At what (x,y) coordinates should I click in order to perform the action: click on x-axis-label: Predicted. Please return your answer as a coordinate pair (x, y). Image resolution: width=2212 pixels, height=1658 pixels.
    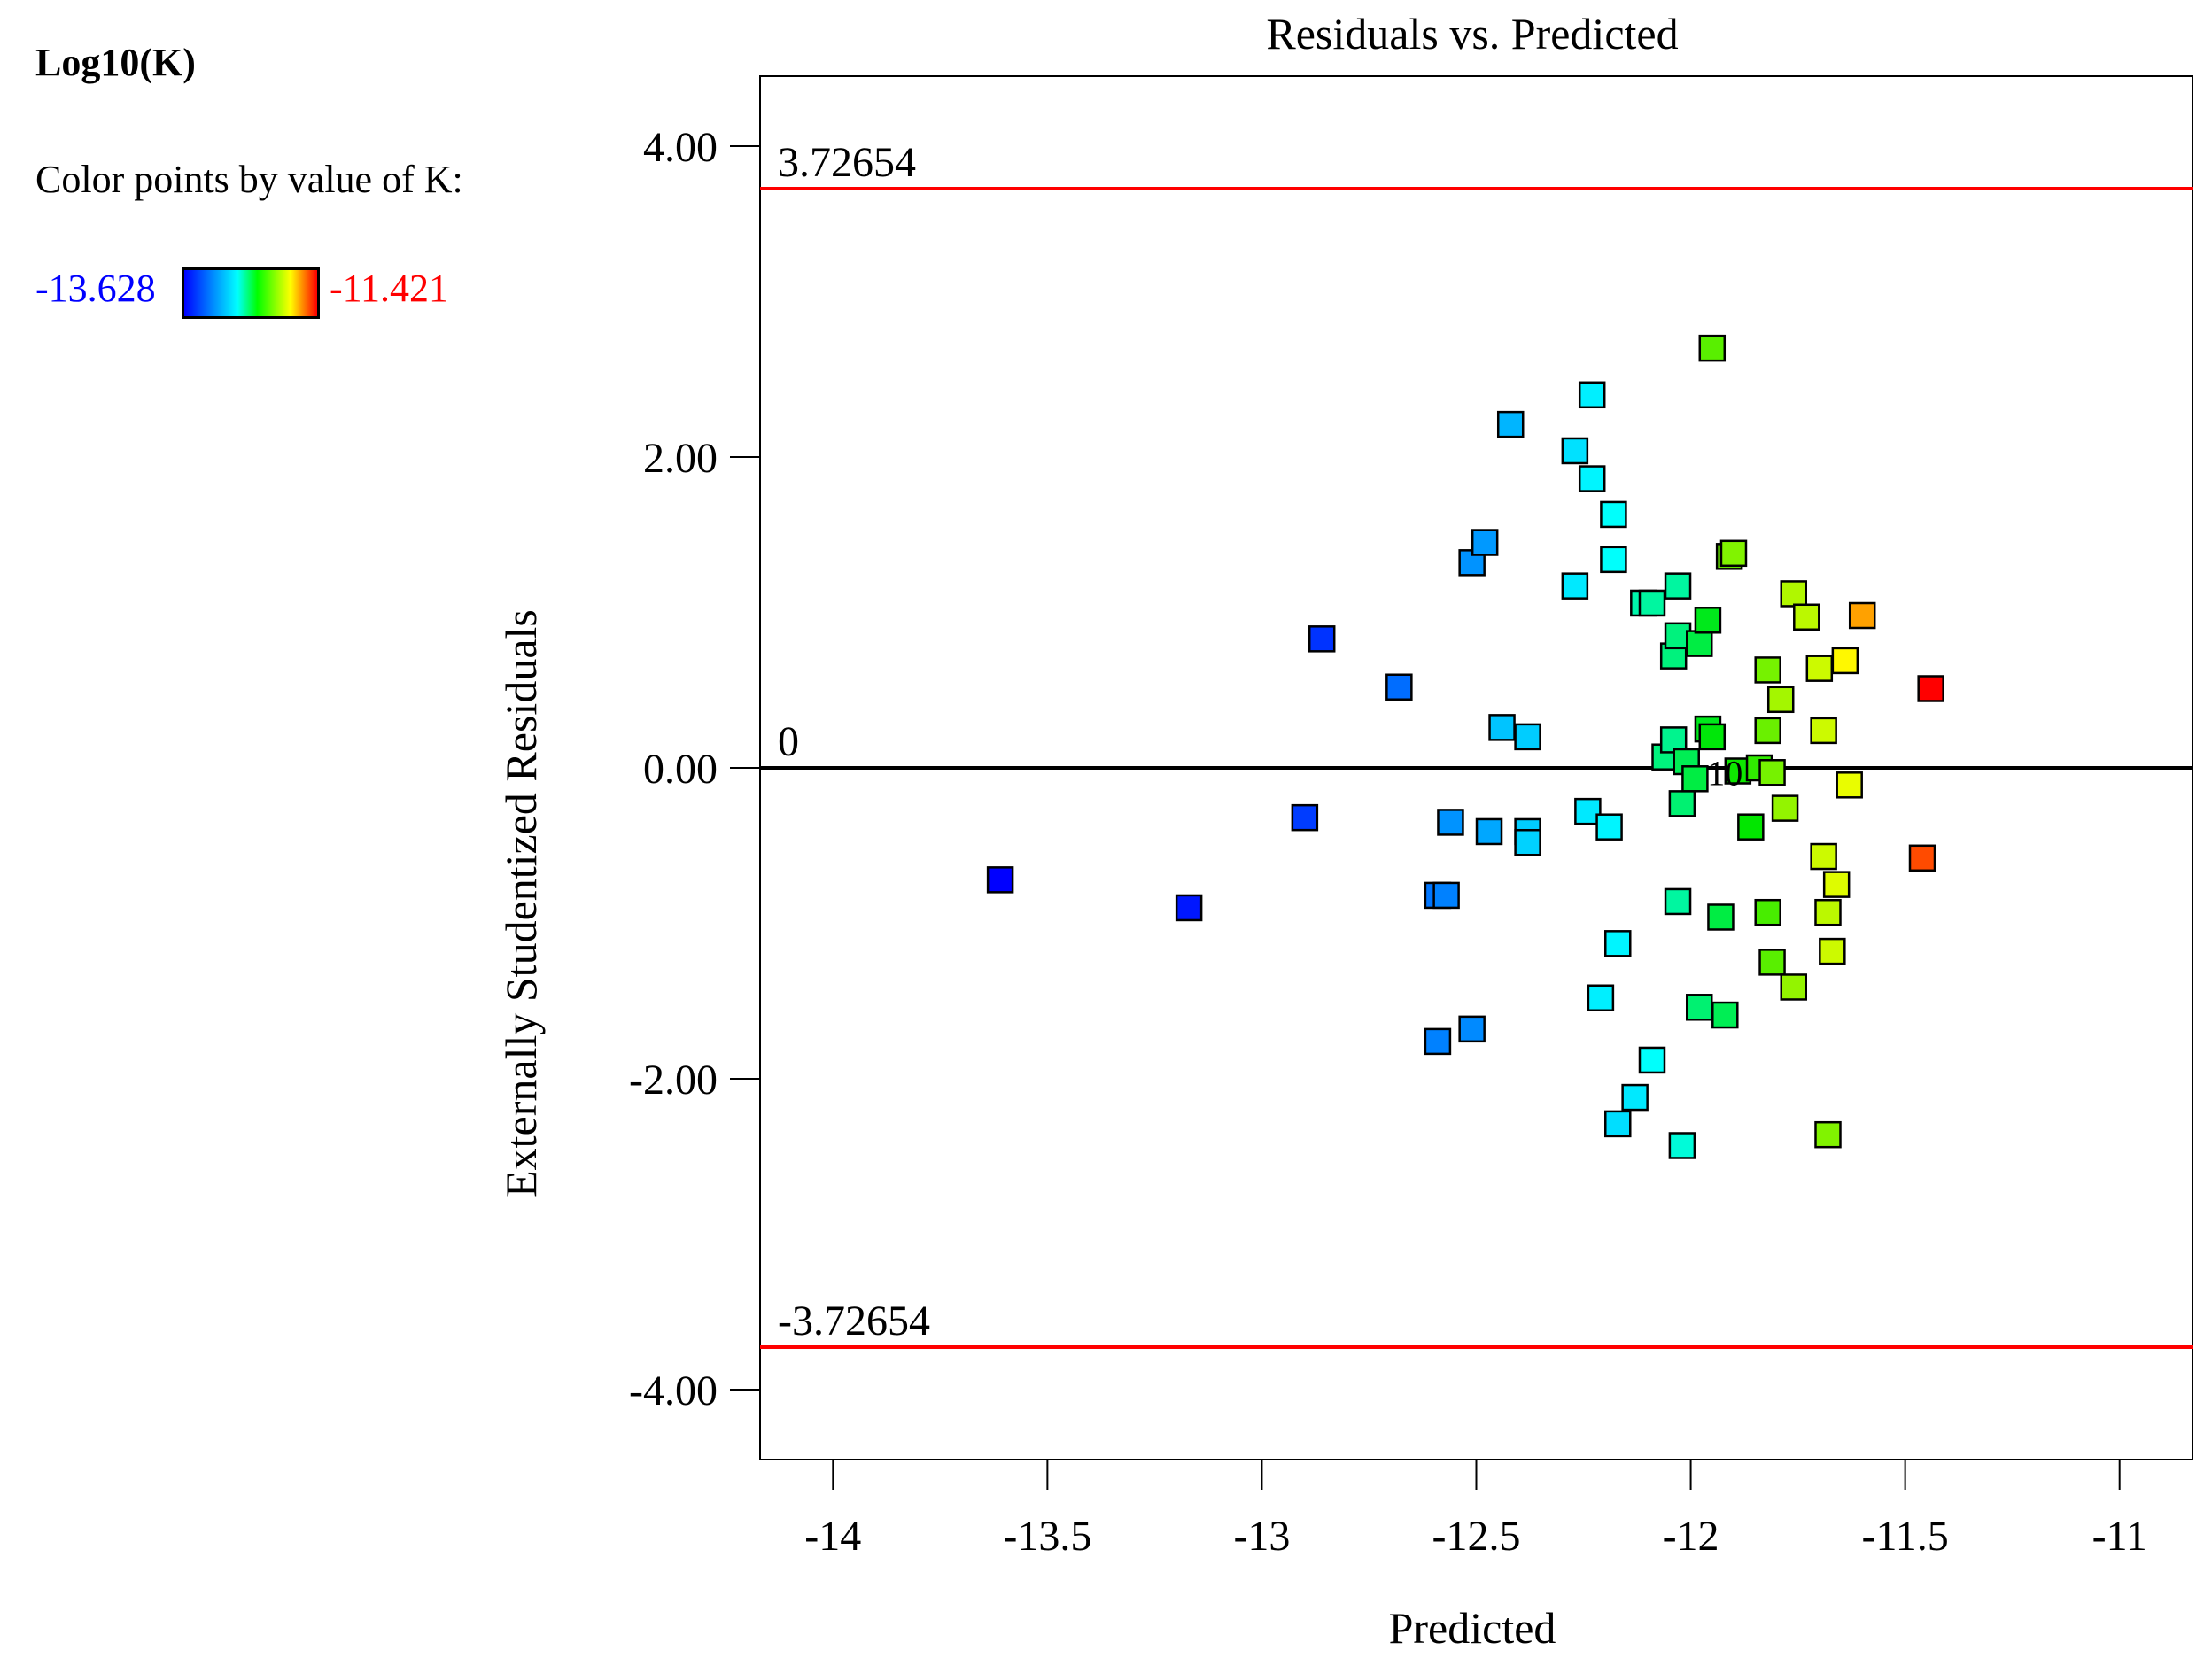
    Looking at the image, I should click on (1472, 1628).